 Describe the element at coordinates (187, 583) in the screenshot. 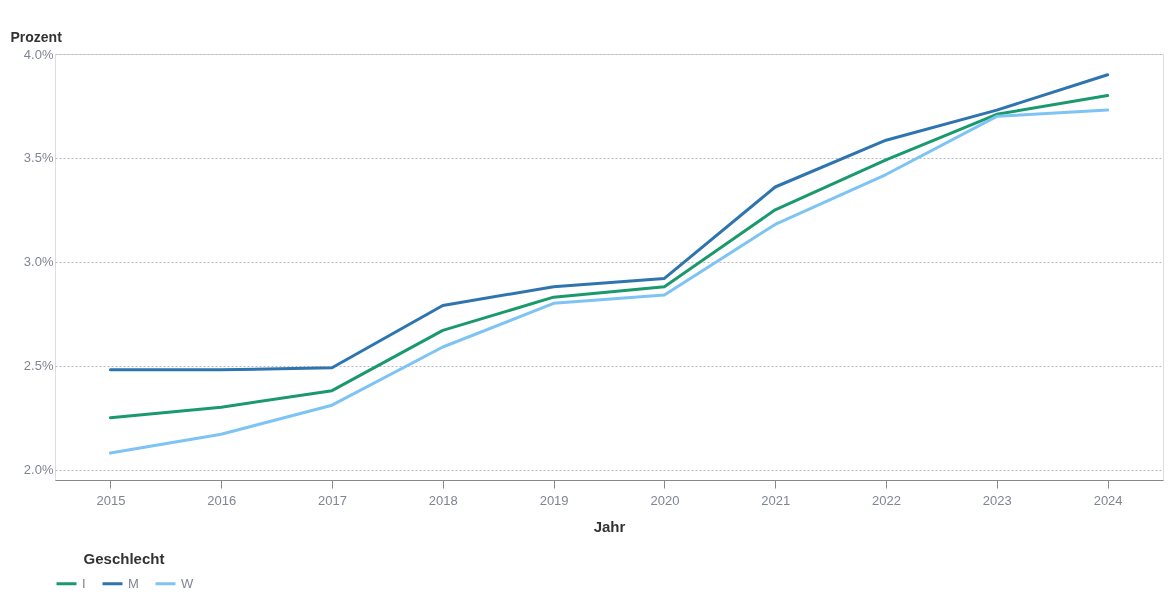

I see `legend-label: W` at that location.